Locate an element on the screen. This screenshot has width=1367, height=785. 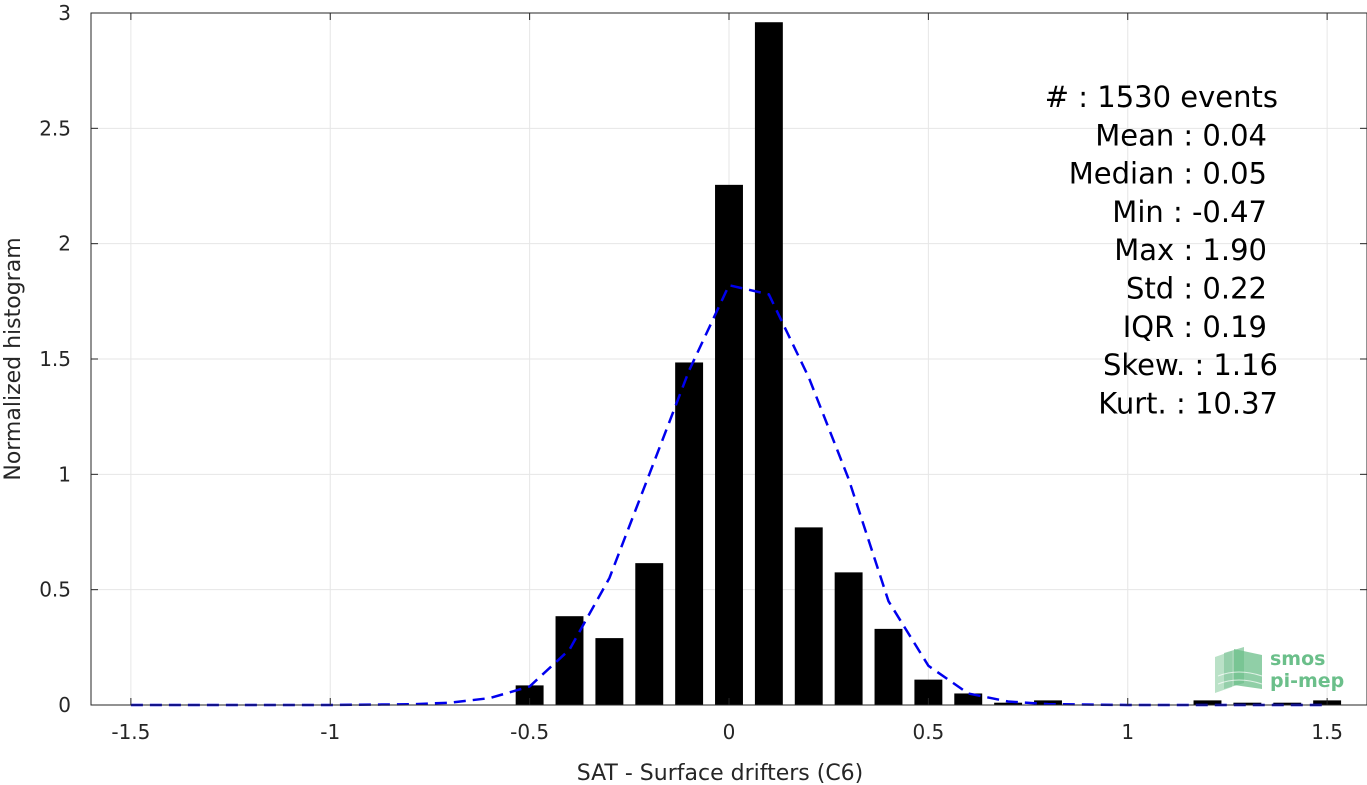
stats-line: IQR : 0.19 is located at coordinates (1195, 327).